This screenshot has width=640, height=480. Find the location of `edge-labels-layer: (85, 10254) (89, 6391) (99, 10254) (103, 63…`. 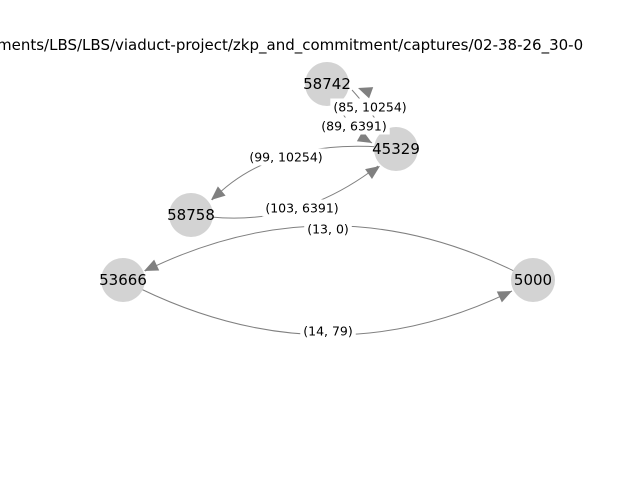

edge-labels-layer: (85, 10254) (89, 6391) (99, 10254) (103, 63… is located at coordinates (328, 219).